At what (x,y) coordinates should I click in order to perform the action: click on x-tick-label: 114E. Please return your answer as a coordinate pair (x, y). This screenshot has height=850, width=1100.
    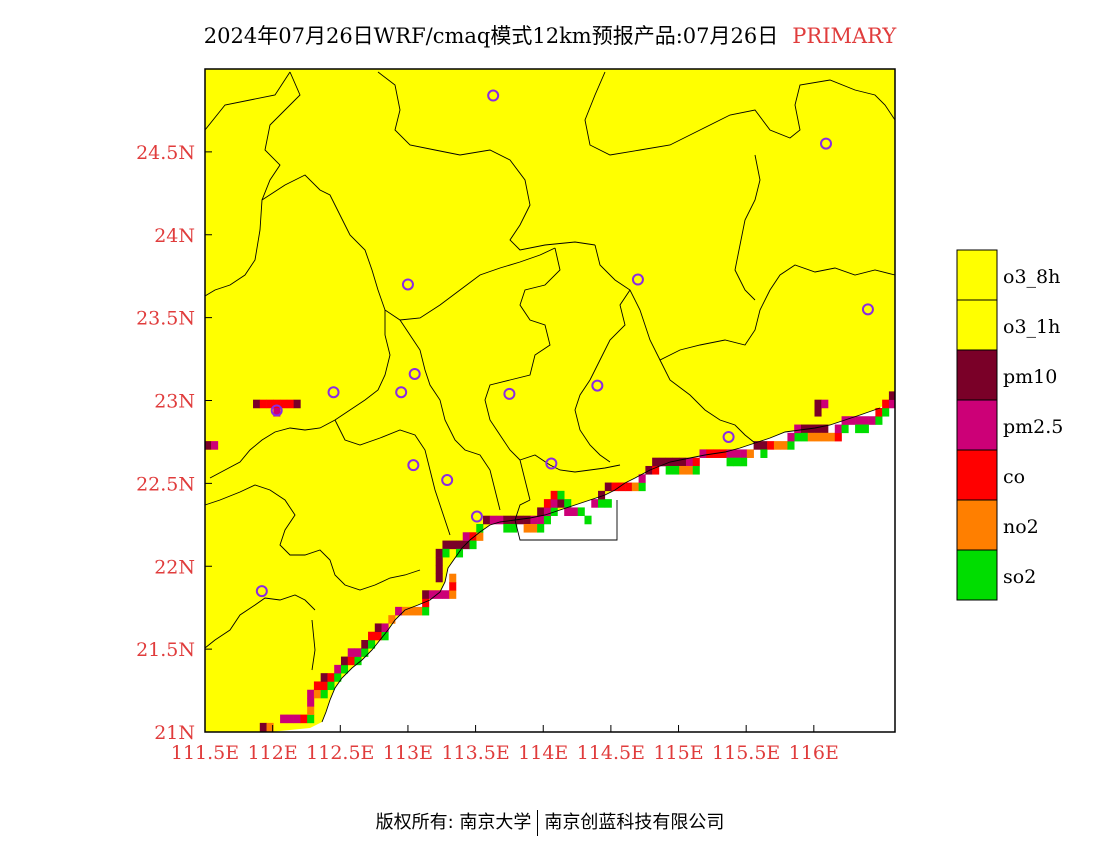
    Looking at the image, I should click on (543, 753).